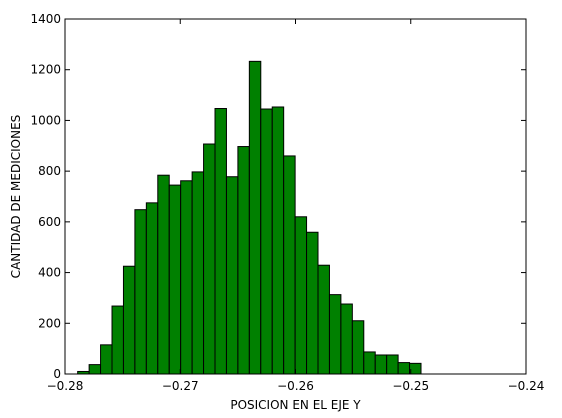  I want to click on y-tick-label: 400, so click(49, 273).